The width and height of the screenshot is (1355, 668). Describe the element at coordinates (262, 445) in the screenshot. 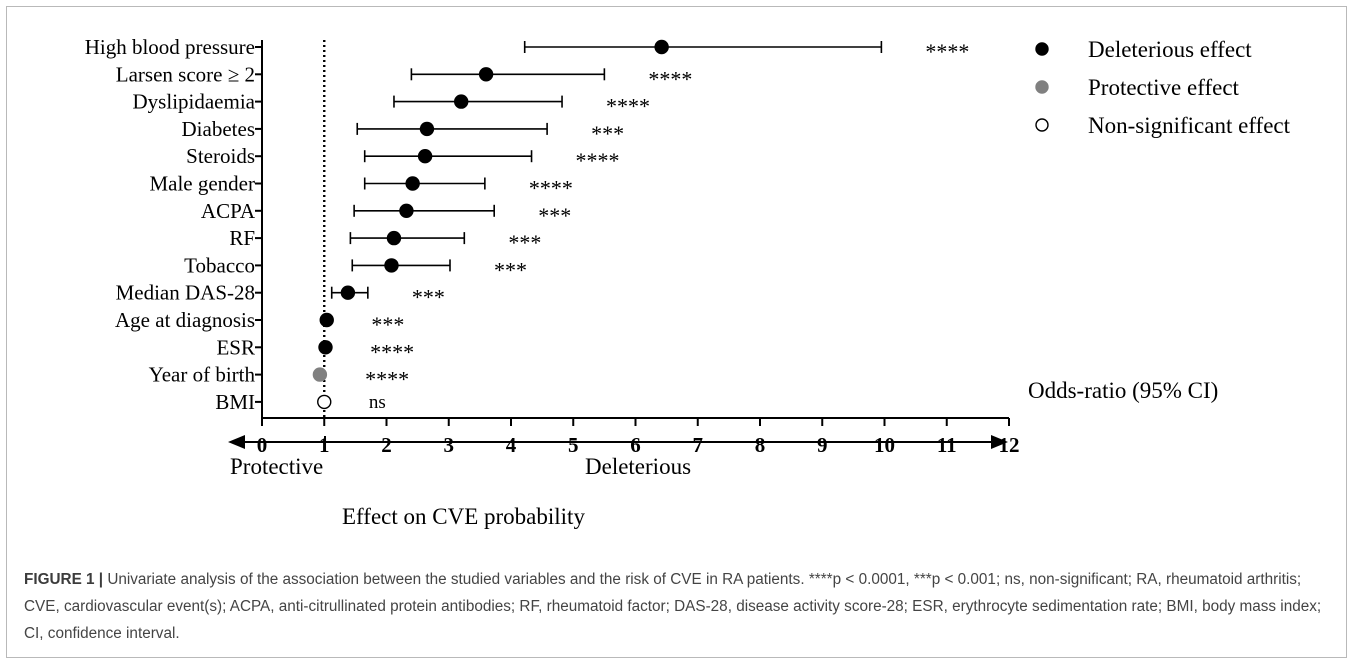

I see `x-tick-label: 0` at that location.